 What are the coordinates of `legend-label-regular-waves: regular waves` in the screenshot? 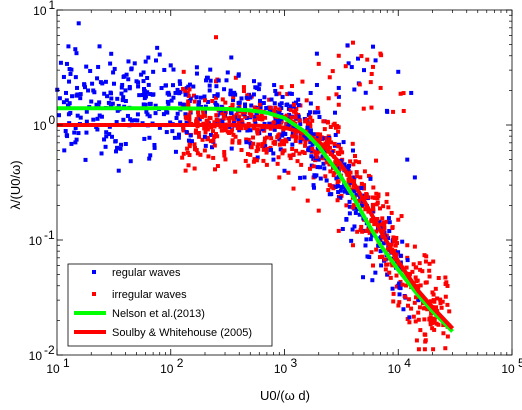 It's located at (146, 273).